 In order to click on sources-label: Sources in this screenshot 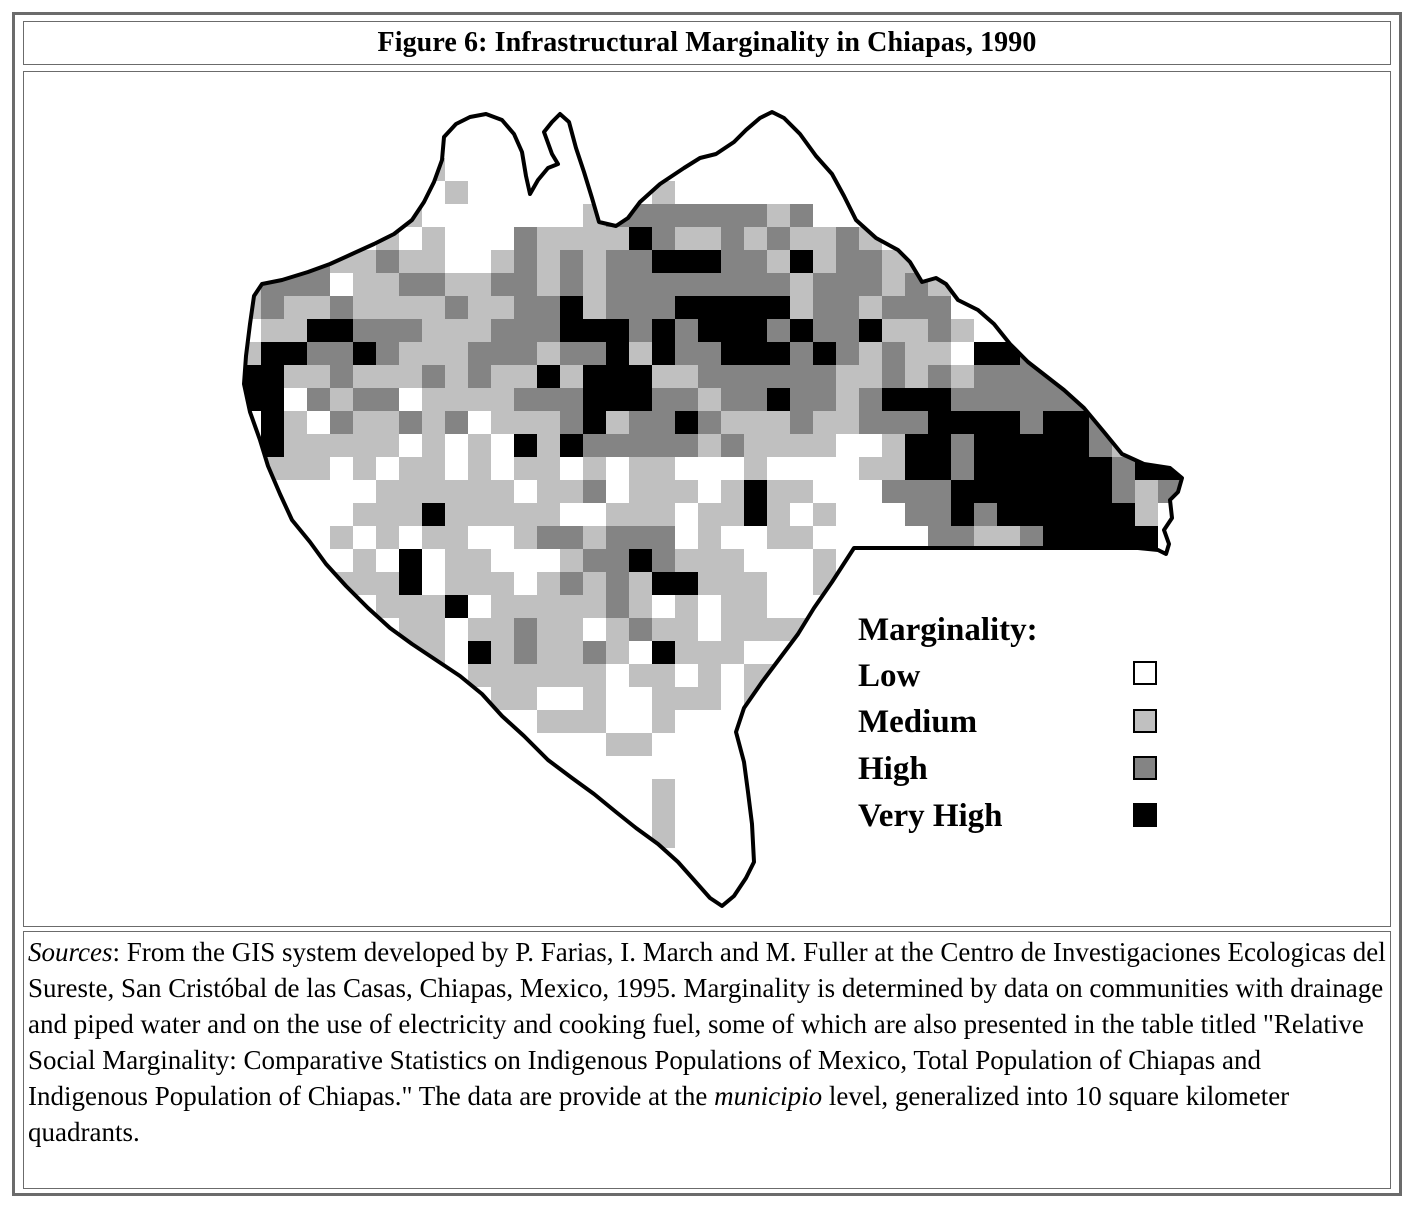, I will do `click(70, 952)`.